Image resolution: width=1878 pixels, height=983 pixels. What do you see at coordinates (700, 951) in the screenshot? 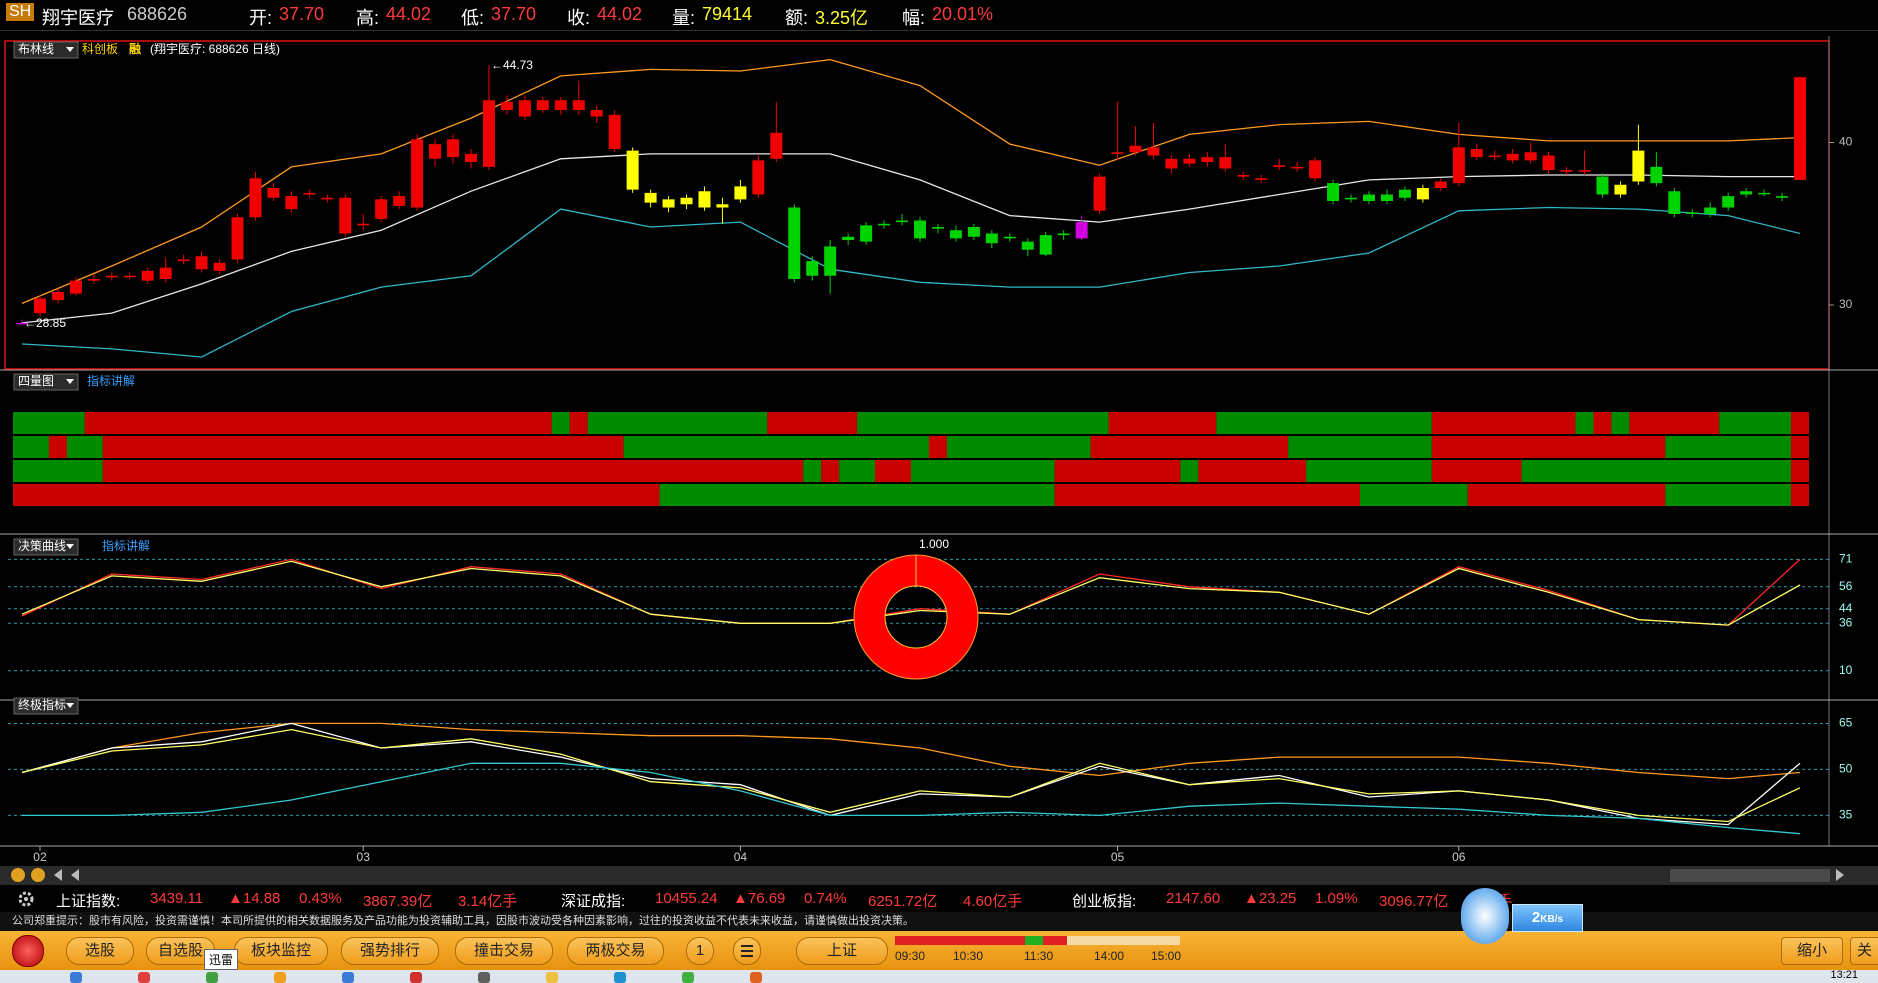
I see `page-button: 1` at bounding box center [700, 951].